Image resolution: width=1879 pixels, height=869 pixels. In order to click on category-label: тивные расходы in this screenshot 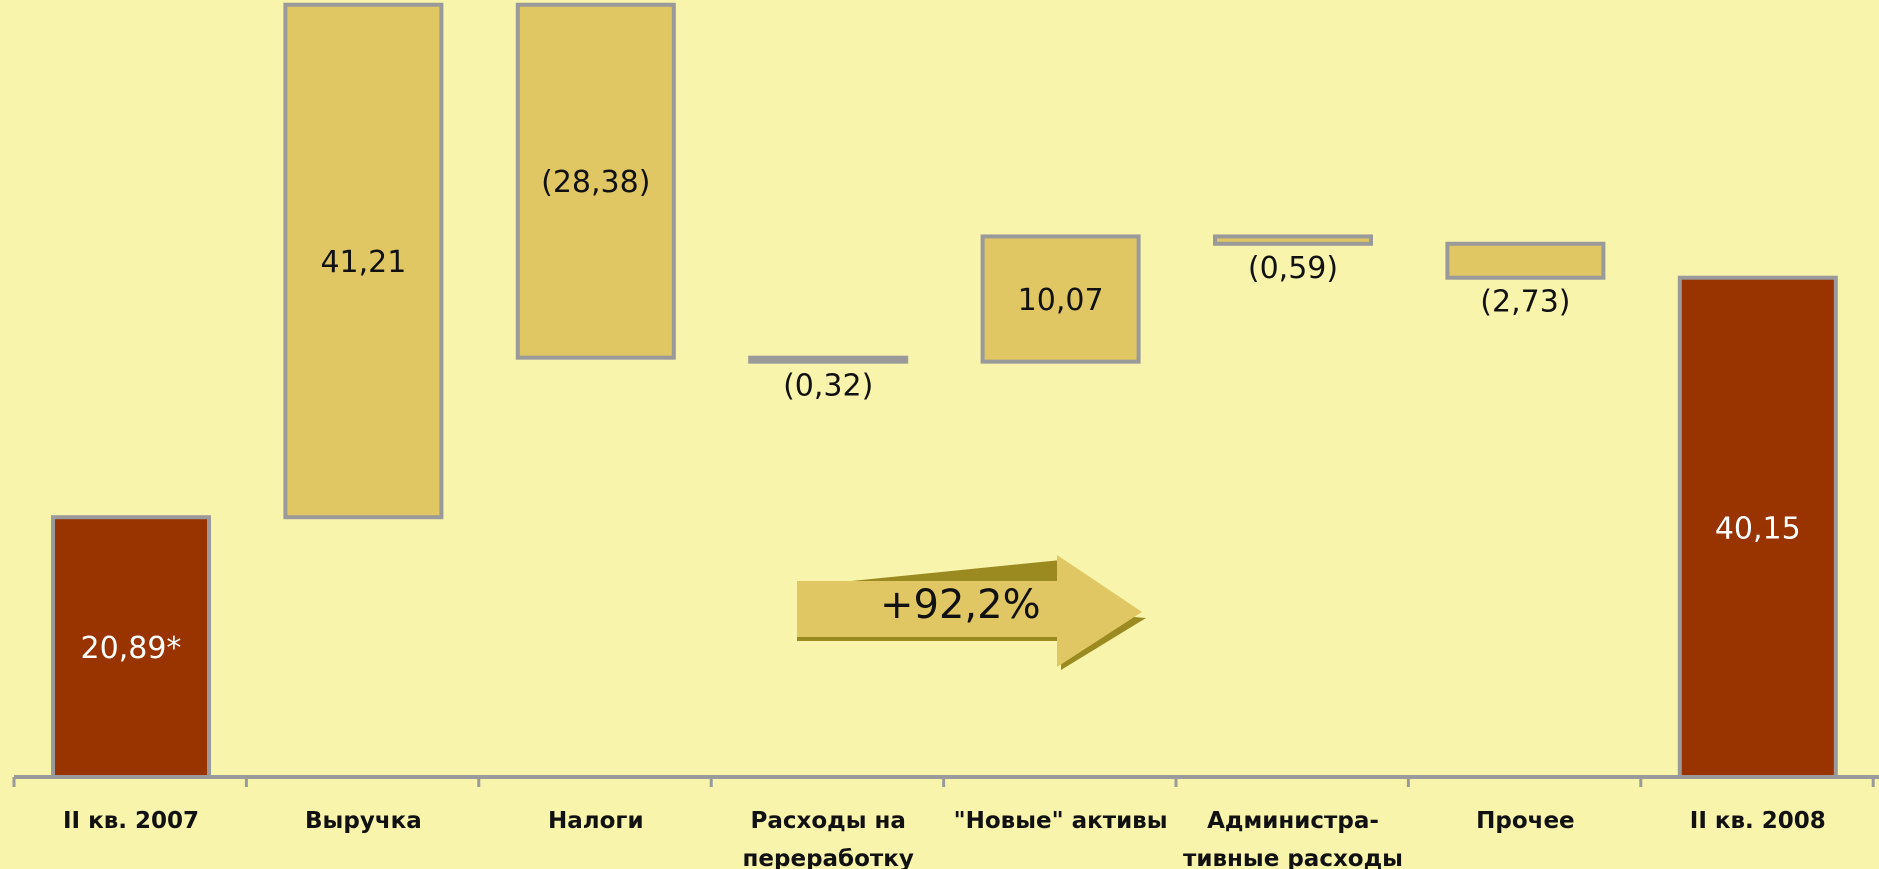, I will do `click(1293, 857)`.